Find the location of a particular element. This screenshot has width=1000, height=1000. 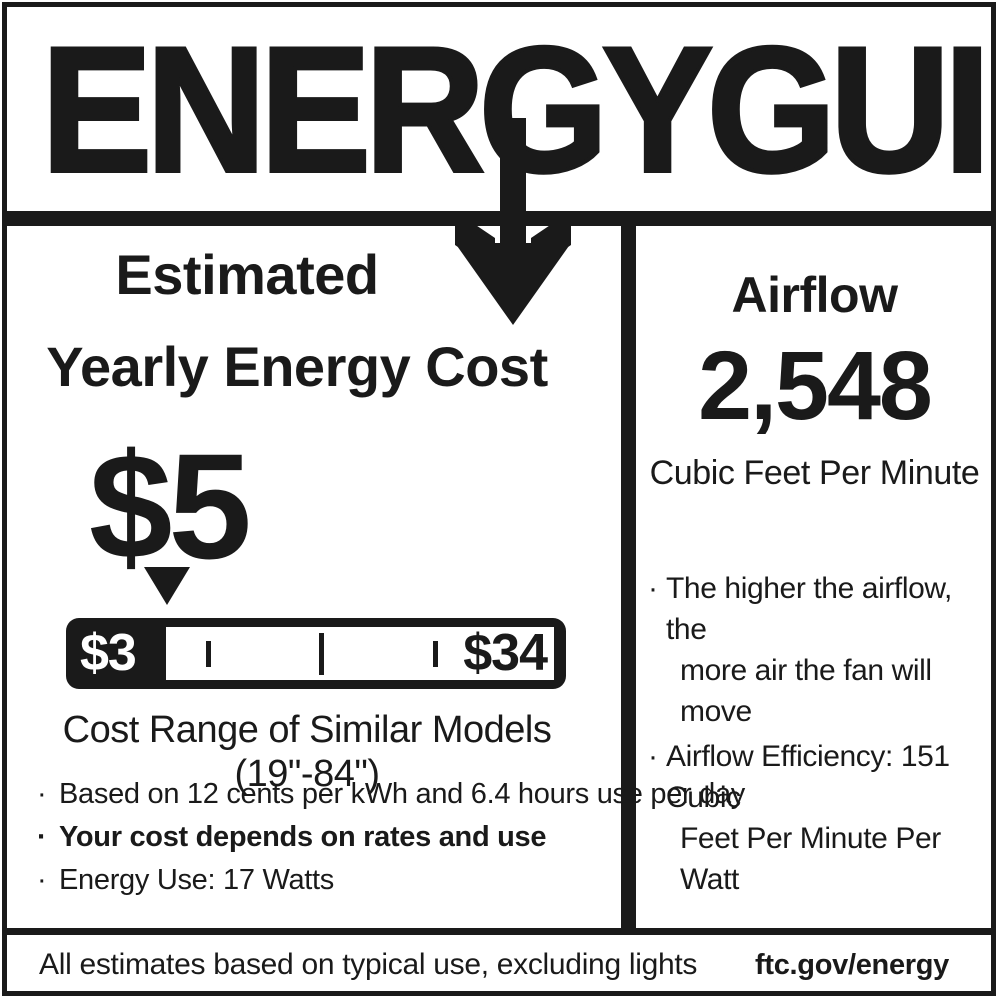

list-item: · Energy Use: 17 Watts is located at coordinates (327, 880).